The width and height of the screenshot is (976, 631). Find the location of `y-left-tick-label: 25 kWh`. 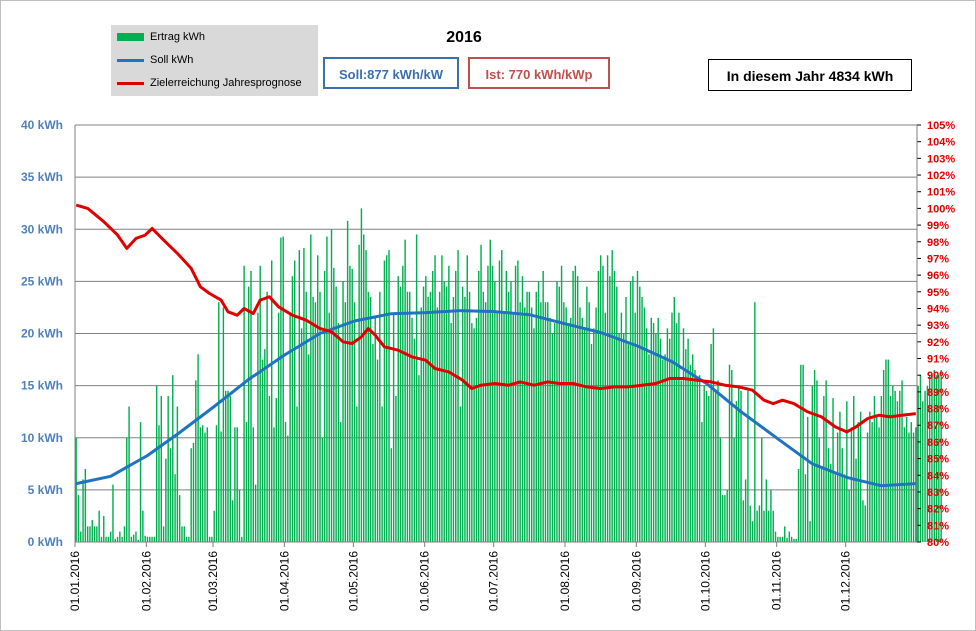

y-left-tick-label: 25 kWh is located at coordinates (42, 281).